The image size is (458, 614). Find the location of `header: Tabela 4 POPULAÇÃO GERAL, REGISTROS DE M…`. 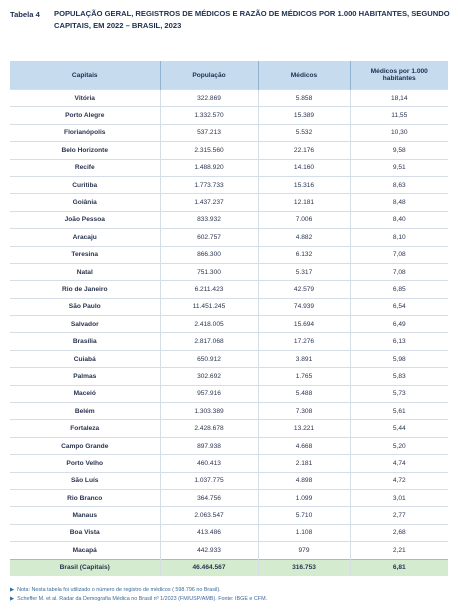

header: Tabela 4 POPULAÇÃO GERAL, REGISTROS DE M… is located at coordinates (230, 20).